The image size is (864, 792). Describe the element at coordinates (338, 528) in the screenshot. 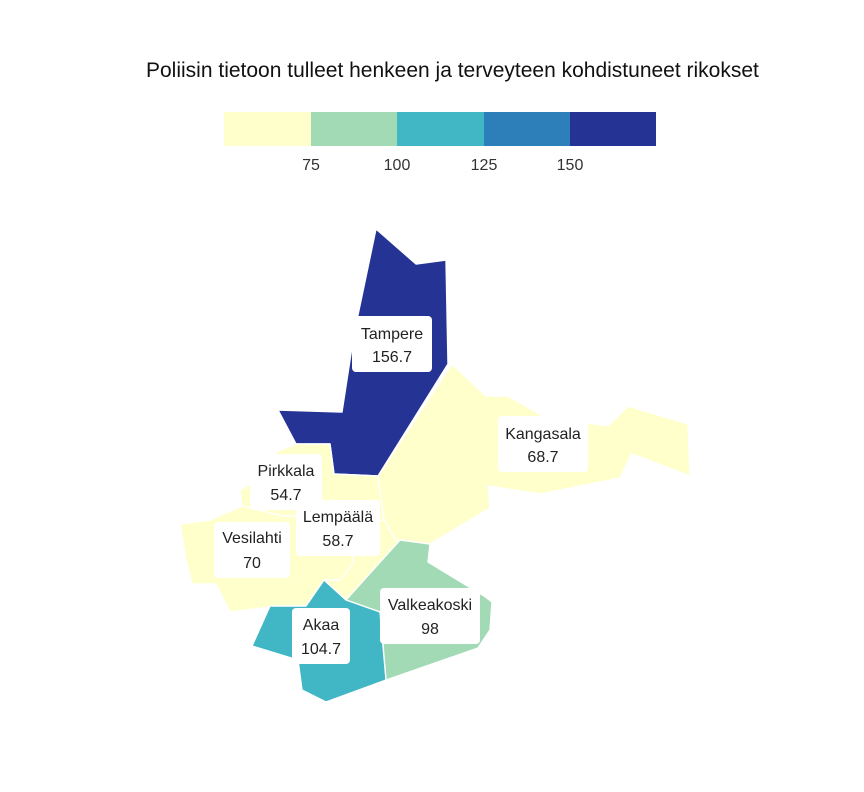

I see `label-lempaala: Lempäälä 58.7` at that location.